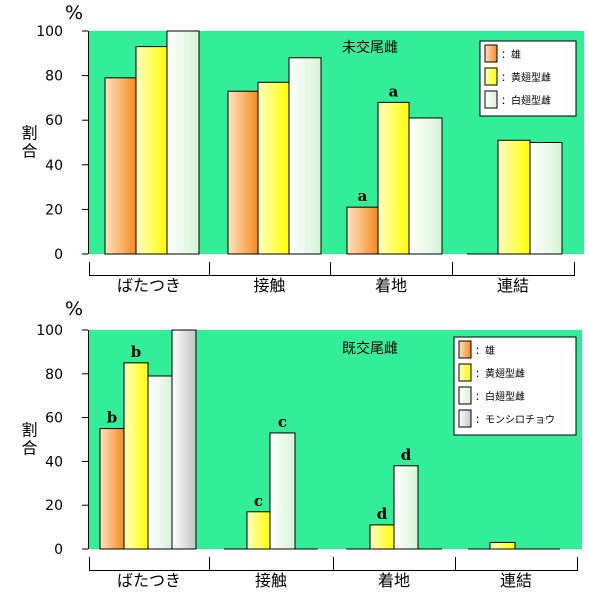  I want to click on panel-title: 既交尾雌, so click(370, 348).